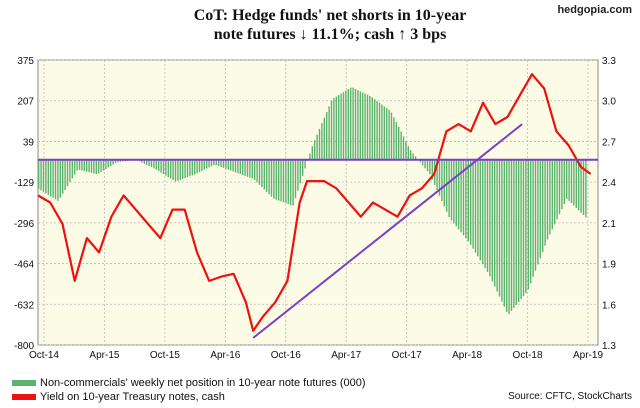 This screenshot has width=640, height=408. Describe the element at coordinates (44, 355) in the screenshot. I see `x-tick-label: Oct-14` at that location.